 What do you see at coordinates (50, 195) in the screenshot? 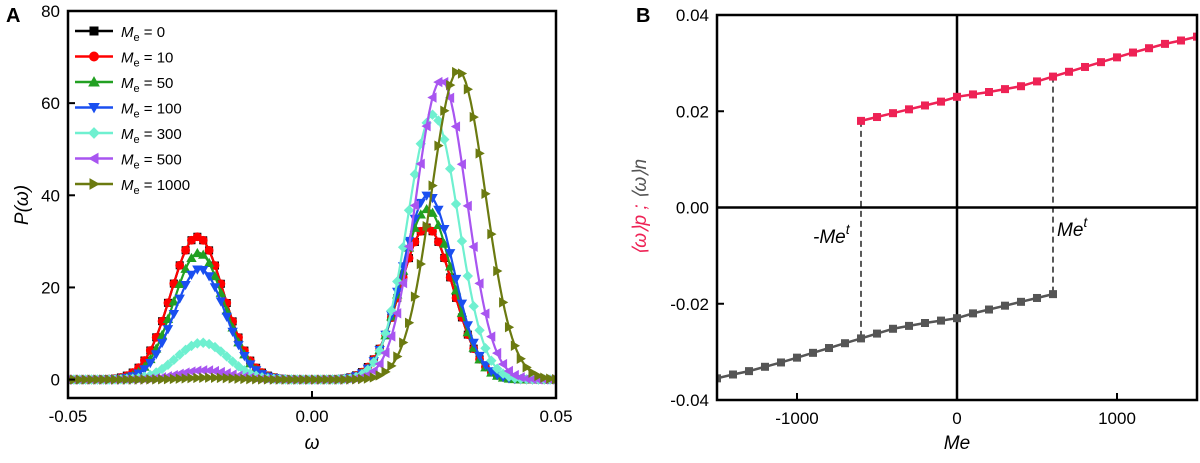
I see `chart-a-ytick-label: 40` at bounding box center [50, 195].